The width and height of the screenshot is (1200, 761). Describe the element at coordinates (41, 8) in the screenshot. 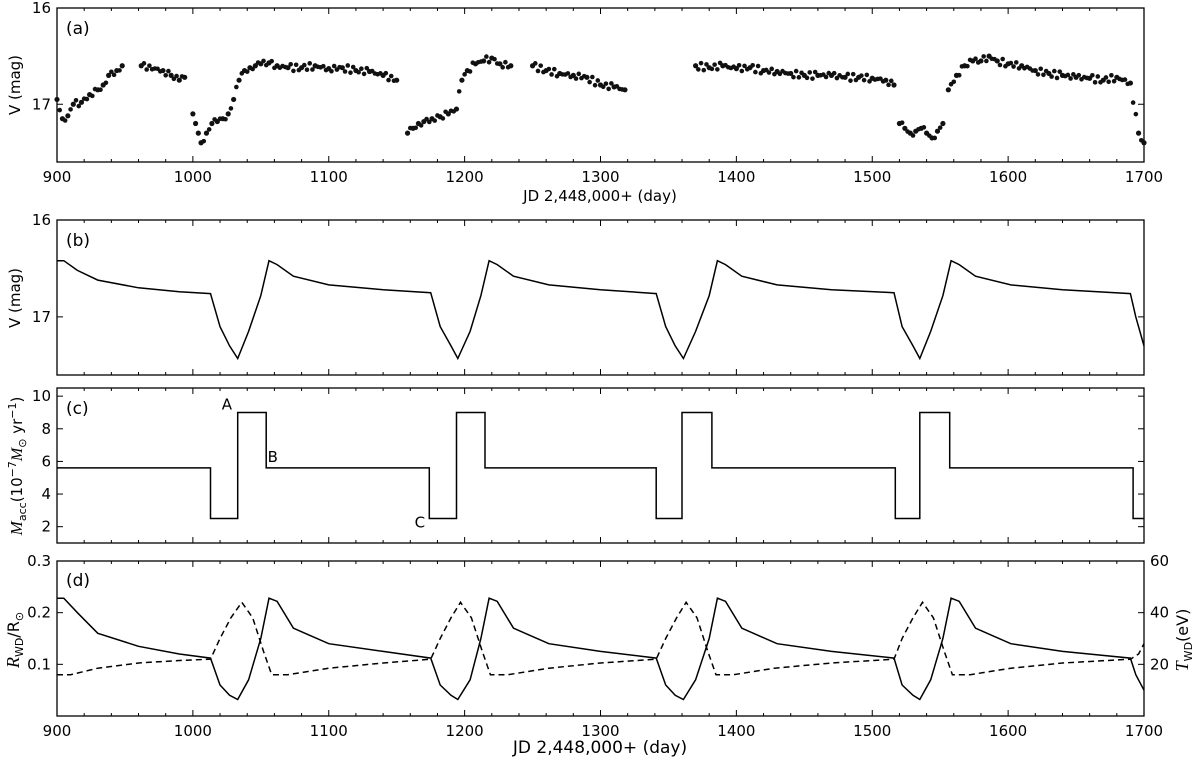

I see `y-tick-label: 16` at that location.